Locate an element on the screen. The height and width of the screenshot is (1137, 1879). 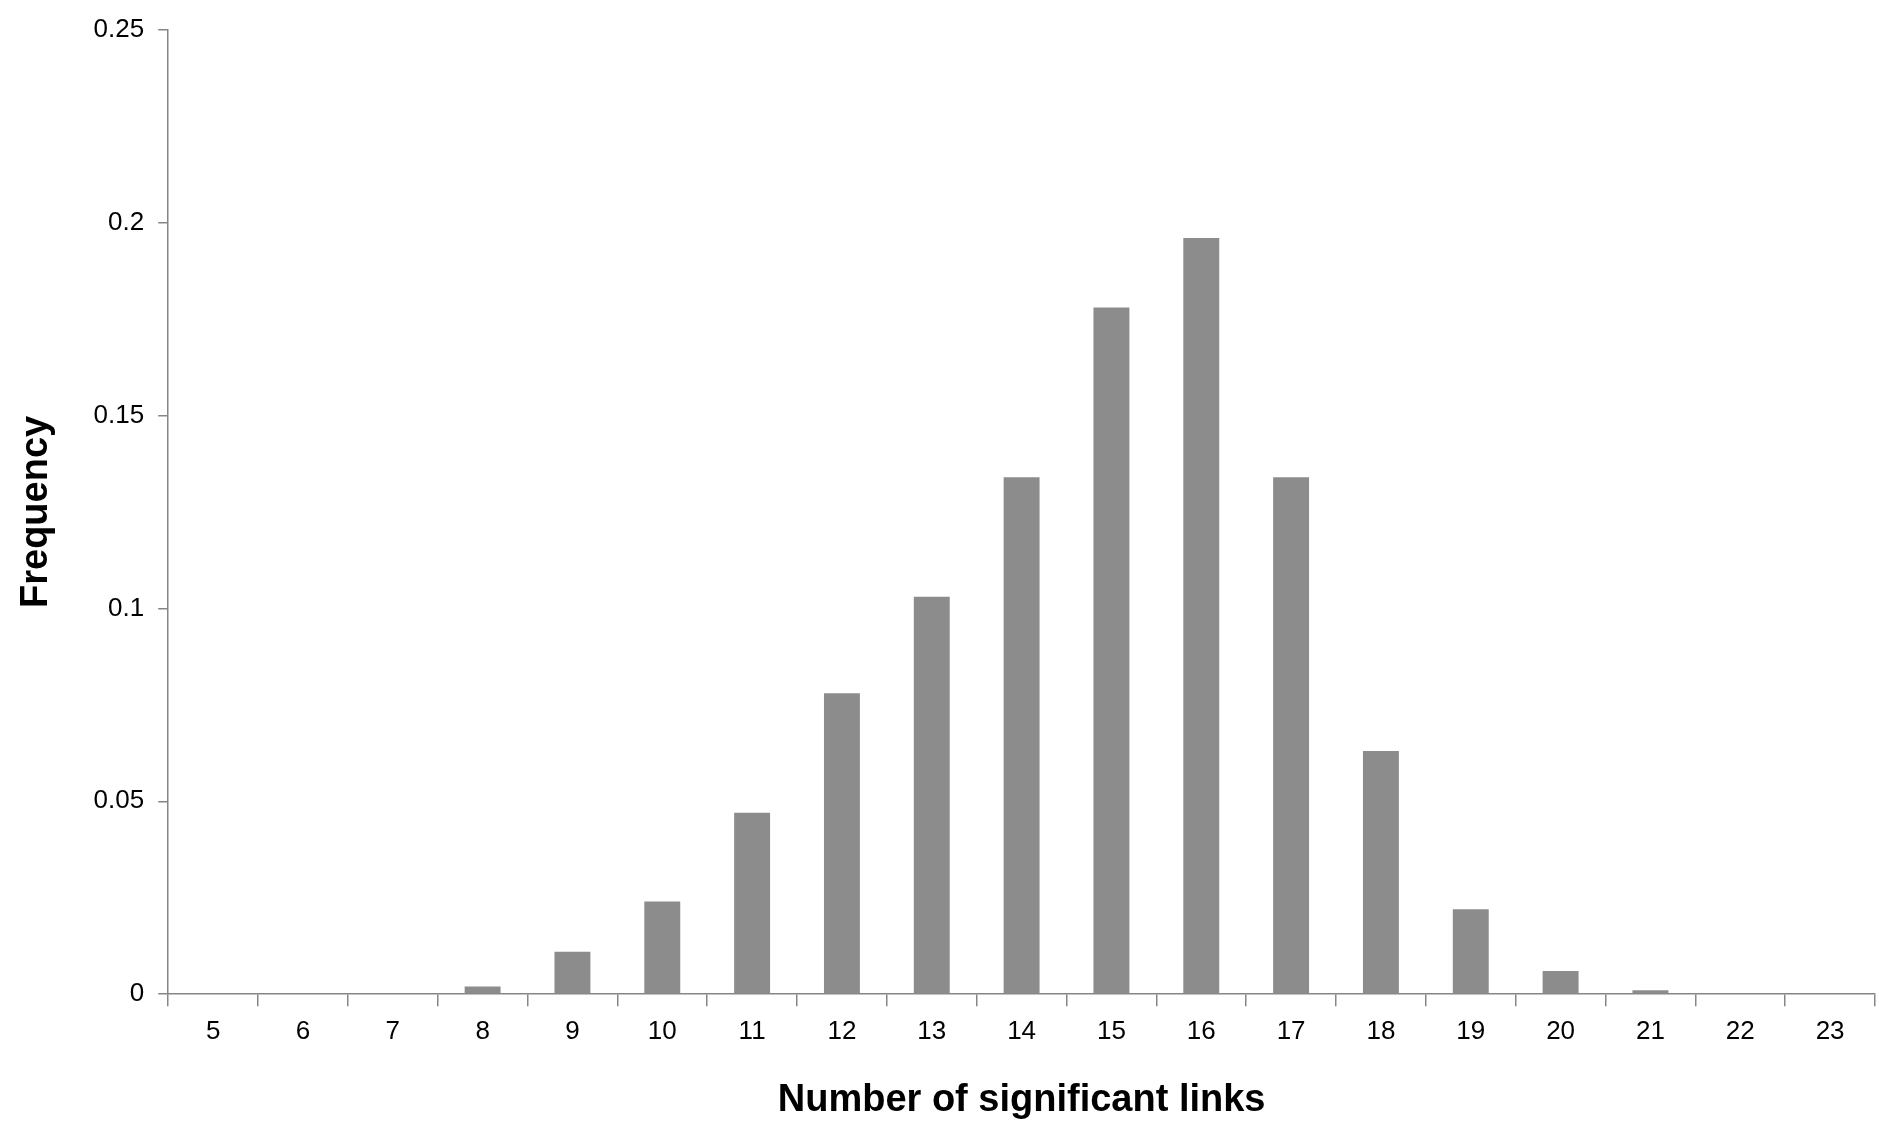
y-tick-label: 0.25 is located at coordinates (119, 27).